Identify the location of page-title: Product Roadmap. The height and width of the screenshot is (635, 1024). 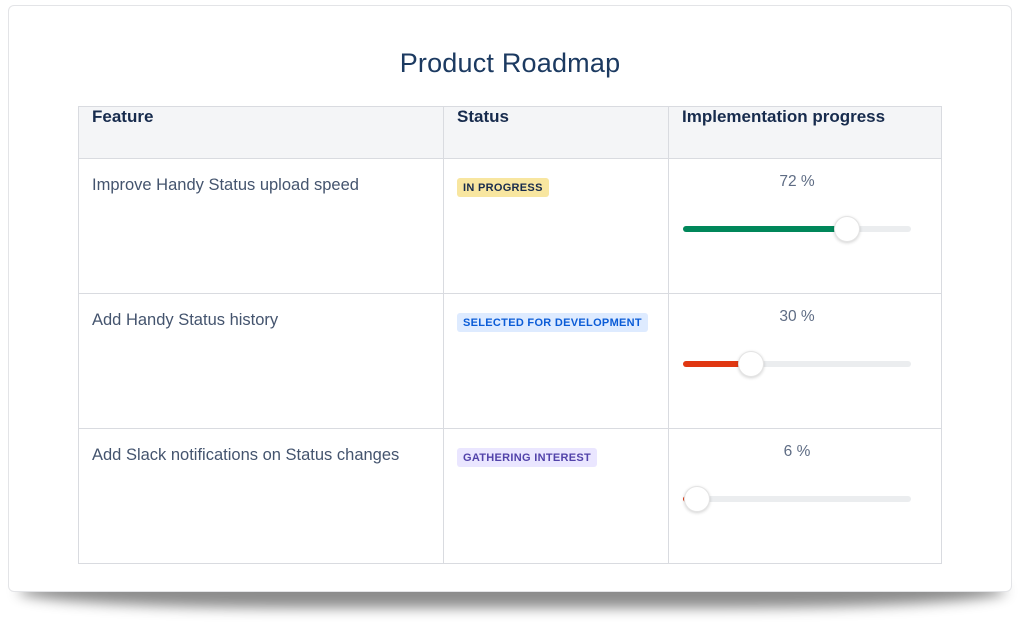
(510, 63).